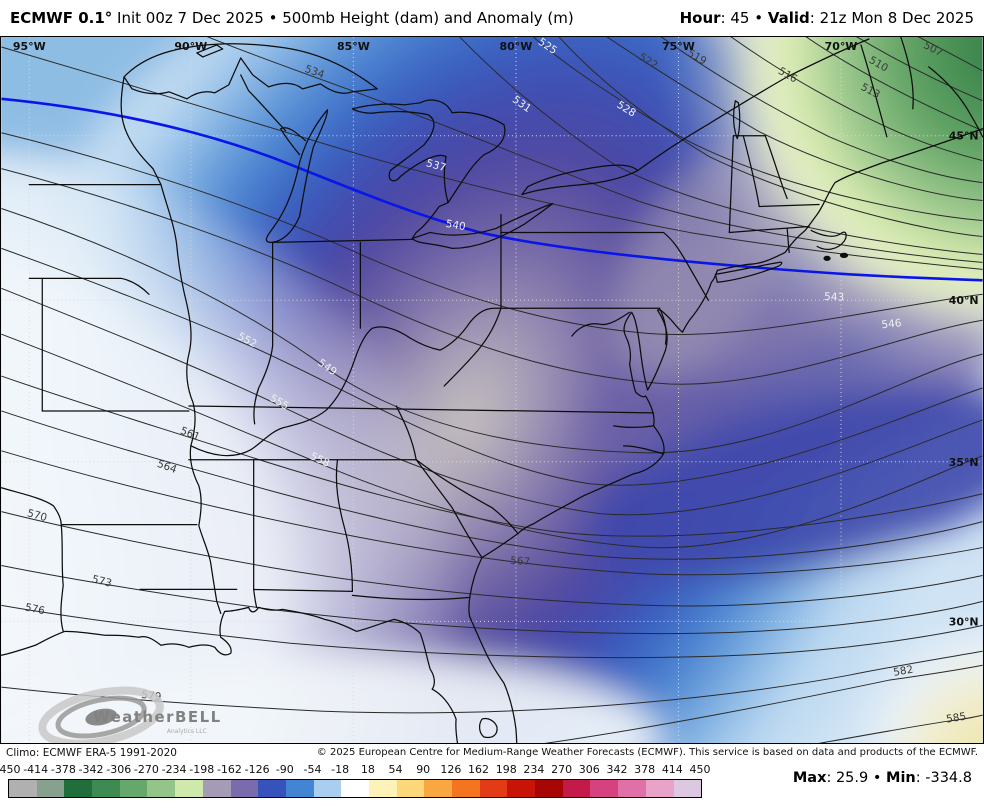 The image size is (984, 808). I want to click on contour-label: 570, so click(37, 515).